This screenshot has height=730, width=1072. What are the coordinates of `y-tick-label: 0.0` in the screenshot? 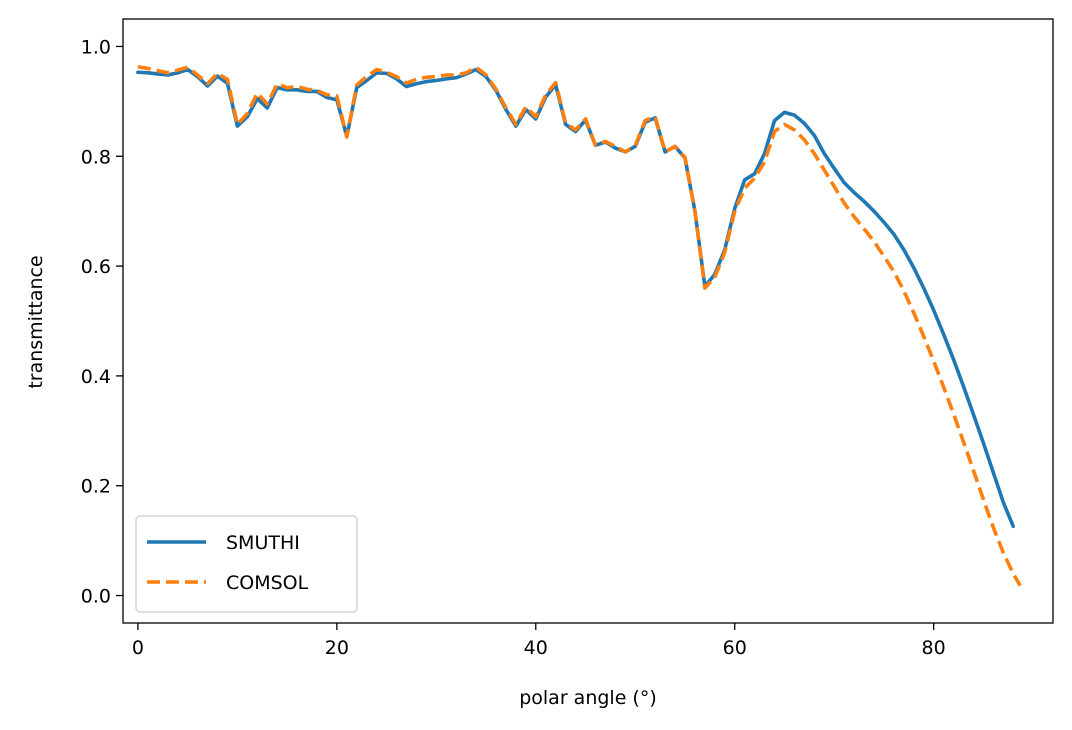 It's located at (96, 597).